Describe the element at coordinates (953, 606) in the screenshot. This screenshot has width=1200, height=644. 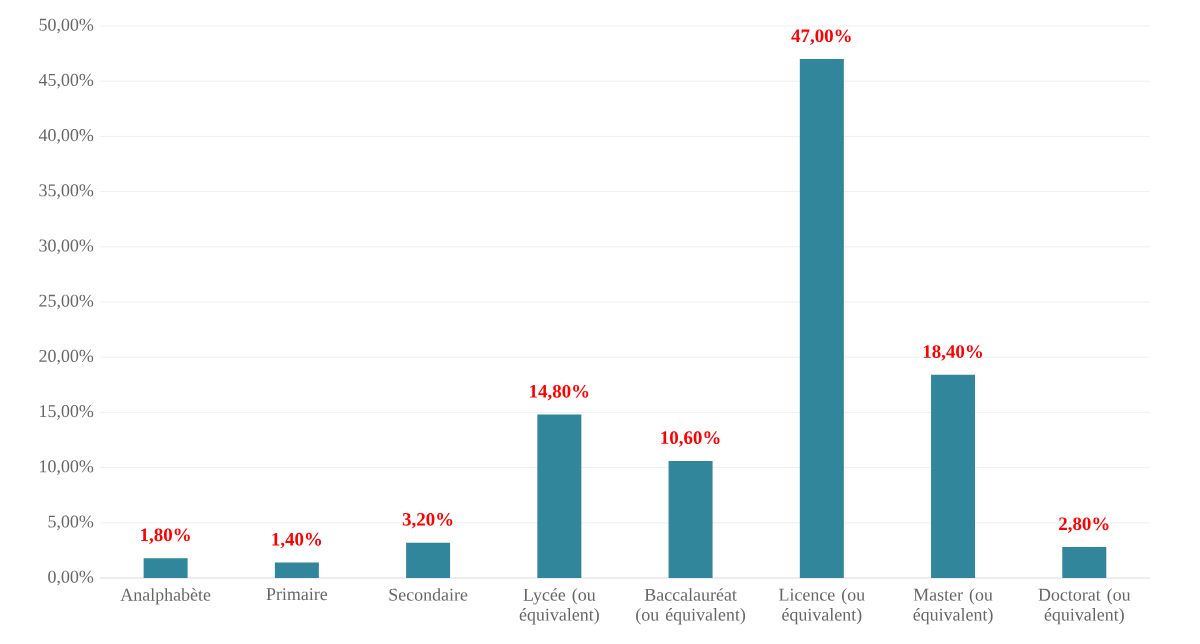
I see `x-tick-label: Master (ou équivalent)` at that location.